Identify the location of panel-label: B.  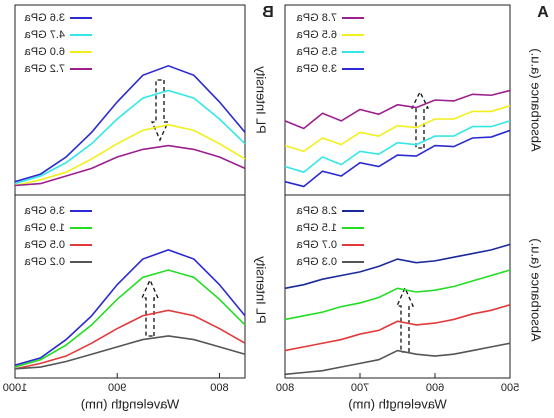
(268, 12).